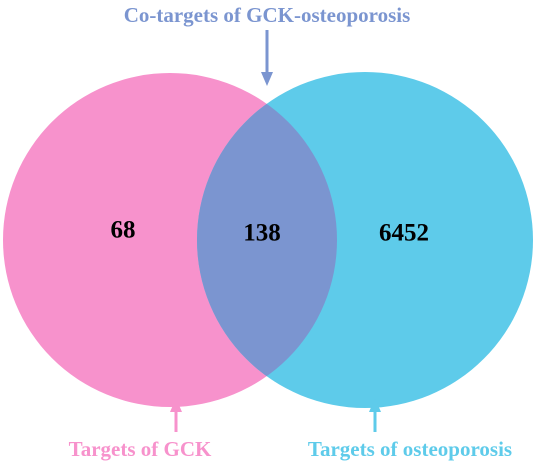 Image resolution: width=550 pixels, height=475 pixels. I want to click on osteoporosis-label: Targets of osteoporosis, so click(410, 449).